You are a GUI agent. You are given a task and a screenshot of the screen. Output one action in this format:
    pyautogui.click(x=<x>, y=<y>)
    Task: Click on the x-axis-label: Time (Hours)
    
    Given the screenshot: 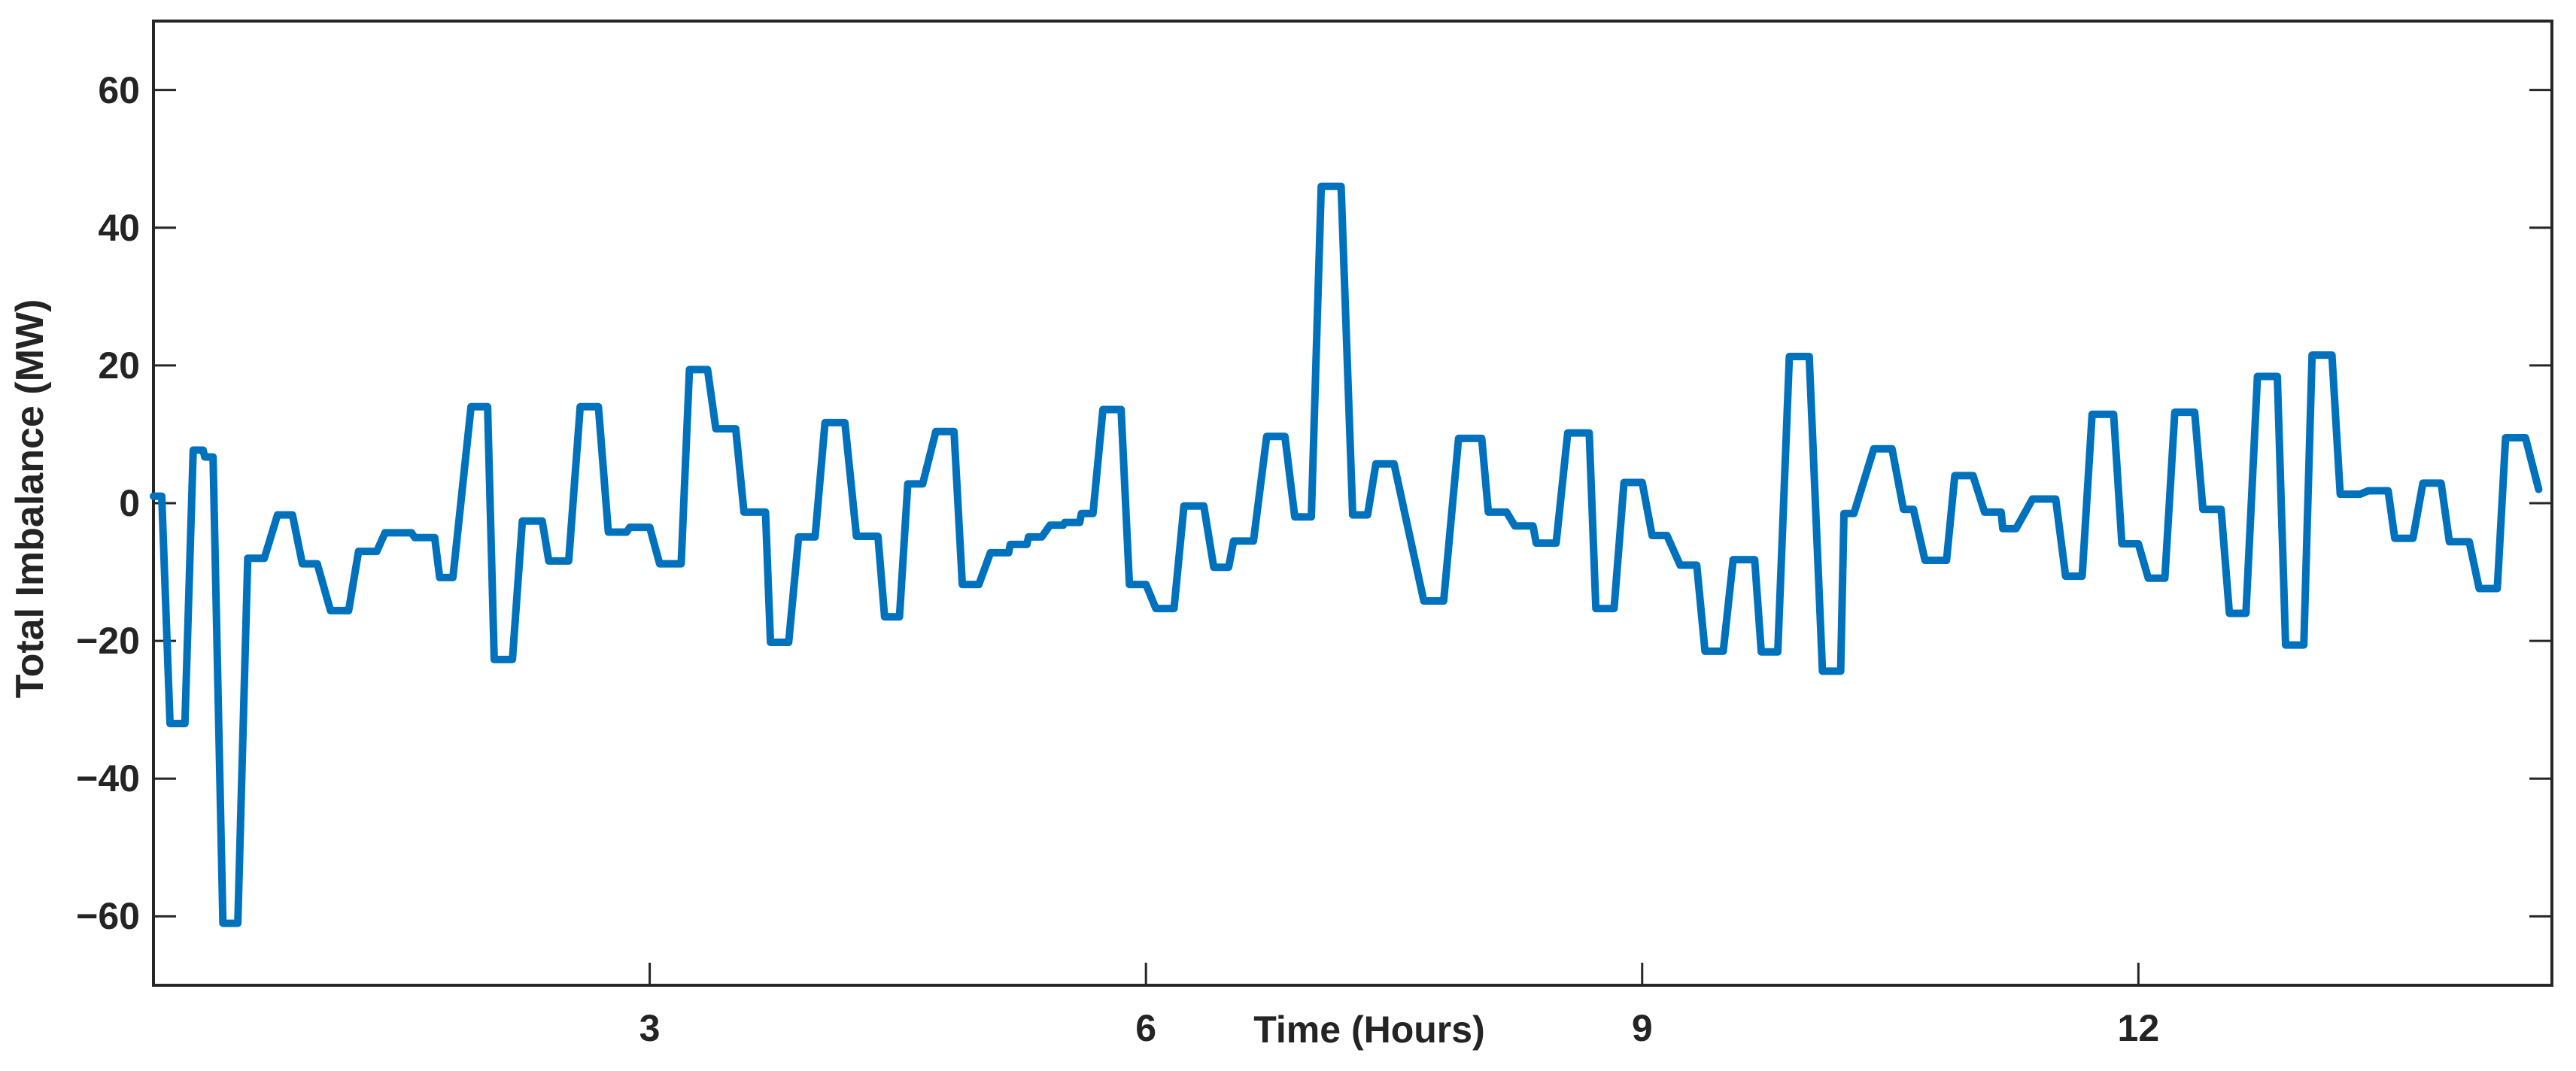 What is the action you would take?
    pyautogui.click(x=1369, y=1030)
    